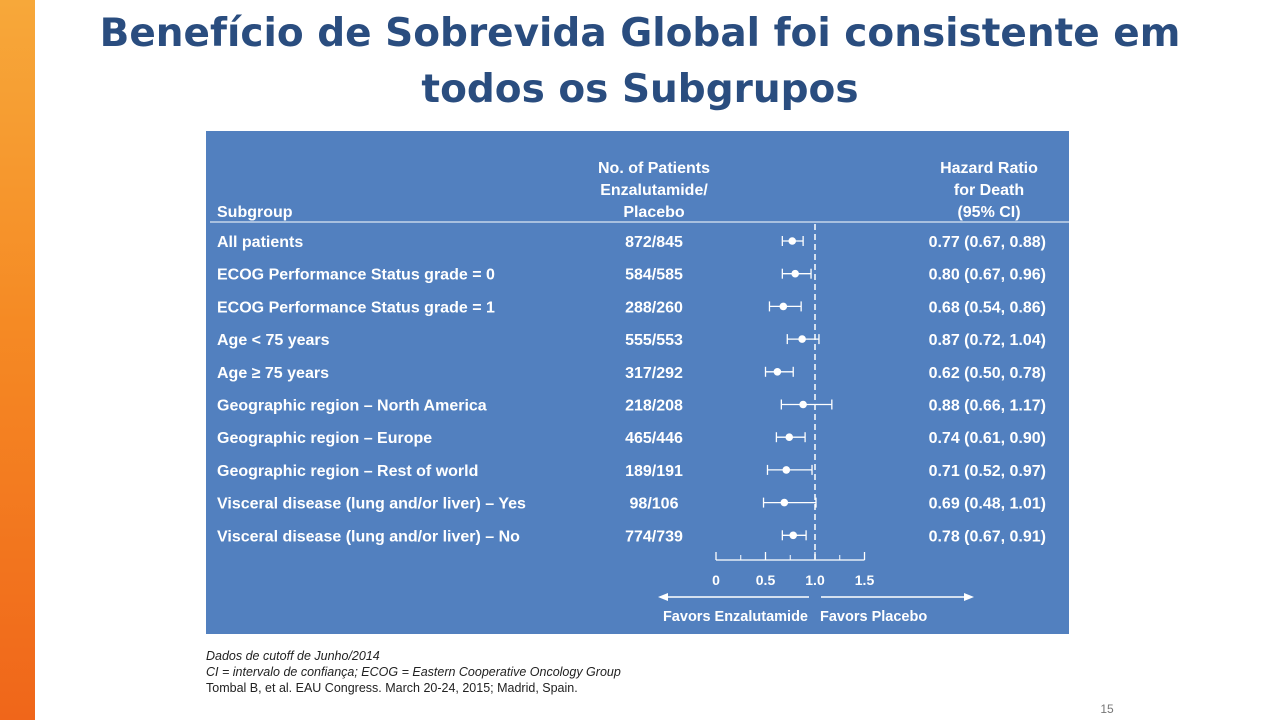 The image size is (1280, 720). I want to click on header-patients-line: Enzalutamide/, so click(654, 190).